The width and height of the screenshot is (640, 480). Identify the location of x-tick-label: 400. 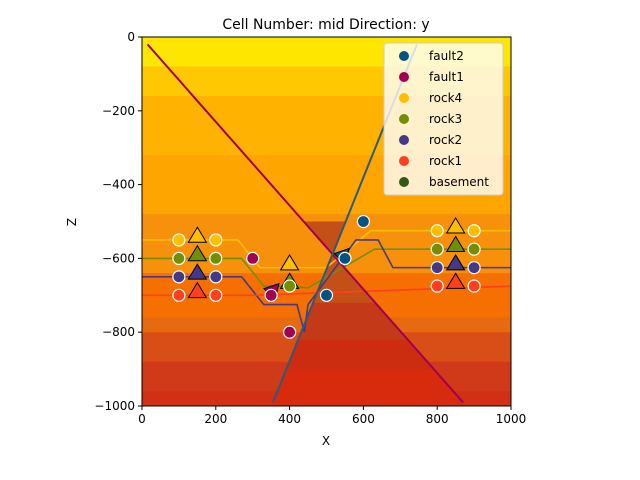
(289, 419).